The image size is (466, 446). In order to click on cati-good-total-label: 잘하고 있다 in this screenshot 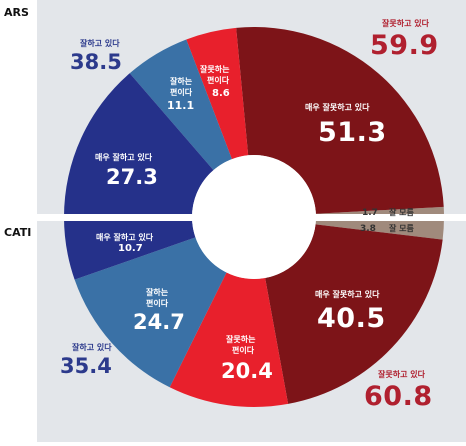, I will do `click(92, 347)`.